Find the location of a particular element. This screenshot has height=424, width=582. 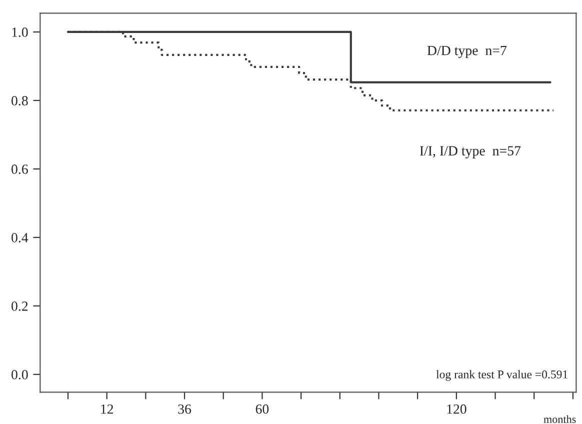

y-tick-label: 0.8 is located at coordinates (20, 101).